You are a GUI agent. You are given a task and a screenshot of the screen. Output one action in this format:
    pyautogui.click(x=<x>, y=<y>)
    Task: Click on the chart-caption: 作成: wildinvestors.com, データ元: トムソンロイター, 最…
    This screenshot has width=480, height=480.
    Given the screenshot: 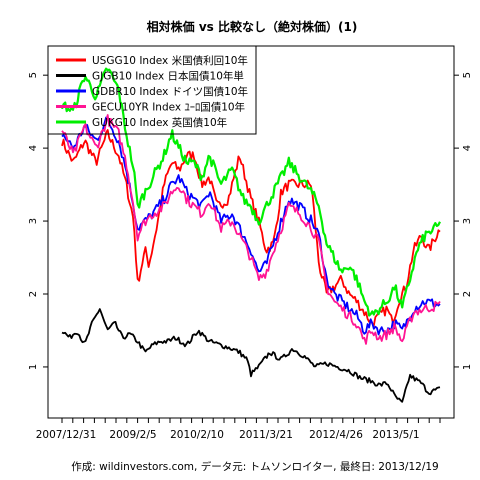 What is the action you would take?
    pyautogui.click(x=254, y=466)
    